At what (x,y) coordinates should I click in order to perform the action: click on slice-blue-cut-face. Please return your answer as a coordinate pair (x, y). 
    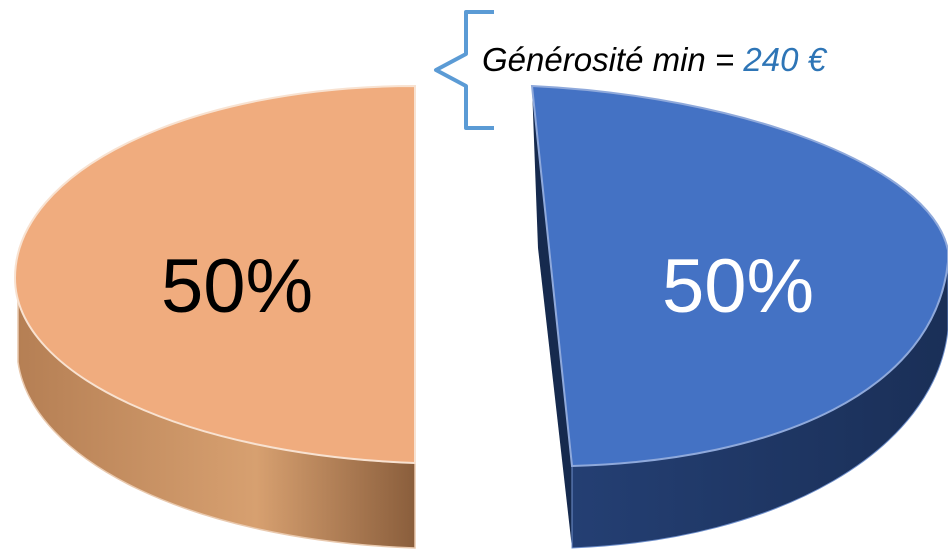
    Looking at the image, I should click on (552, 317).